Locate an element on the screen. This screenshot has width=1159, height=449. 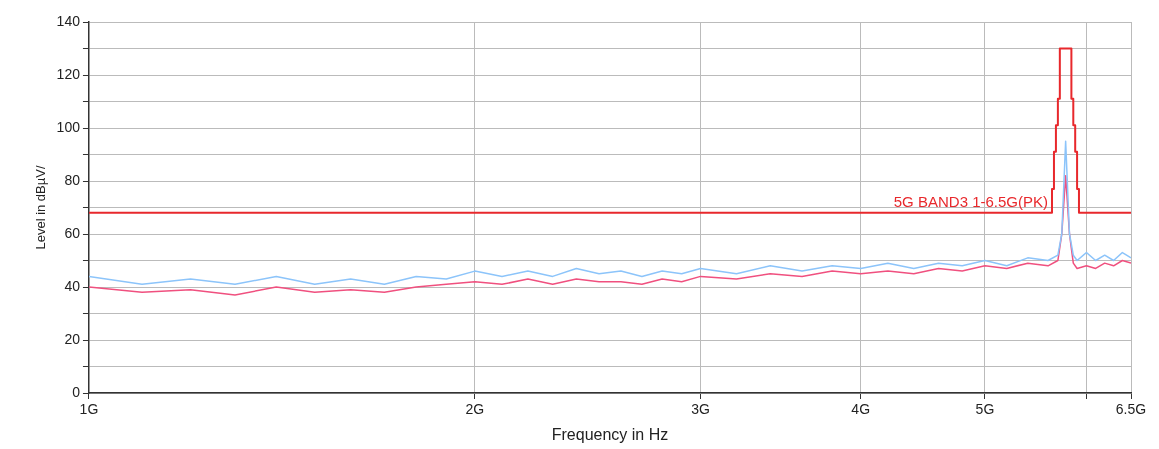
y-tick-label: 100 is located at coordinates (68, 126).